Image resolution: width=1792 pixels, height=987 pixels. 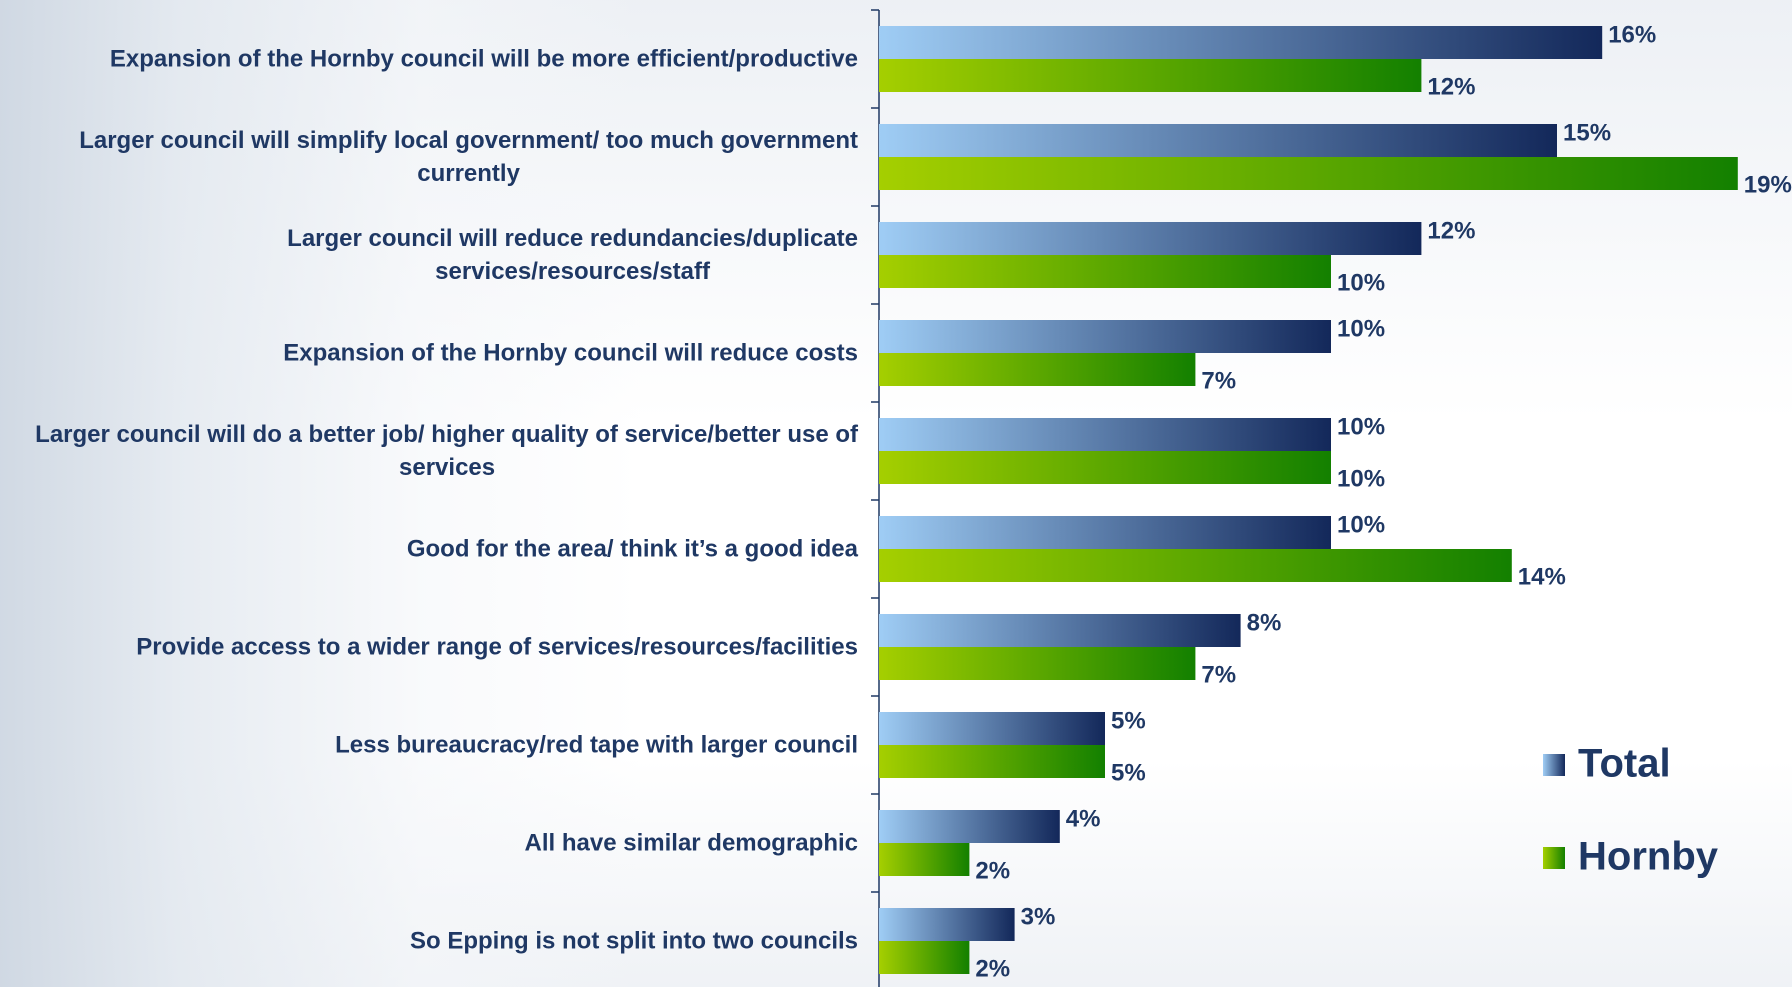 I want to click on data-label-total-2: 12%, so click(x=1451, y=230).